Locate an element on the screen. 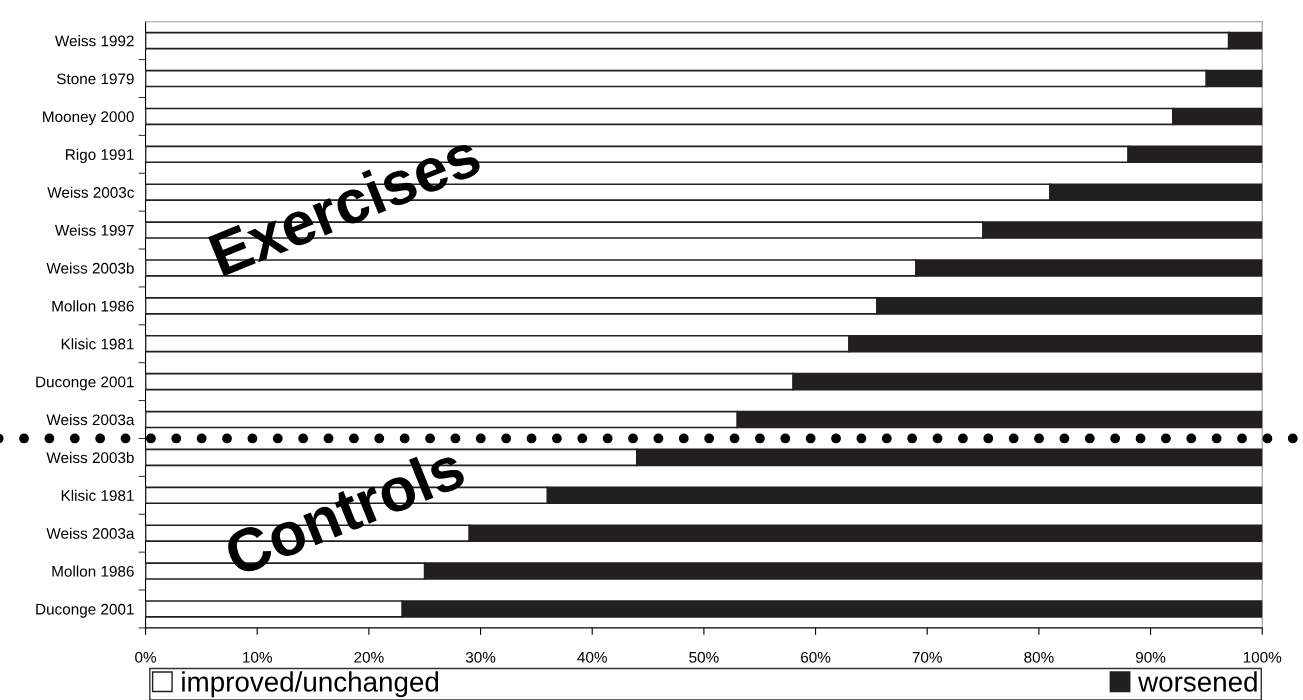 Image resolution: width=1303 pixels, height=700 pixels. x-tick-label: 50% is located at coordinates (704, 657).